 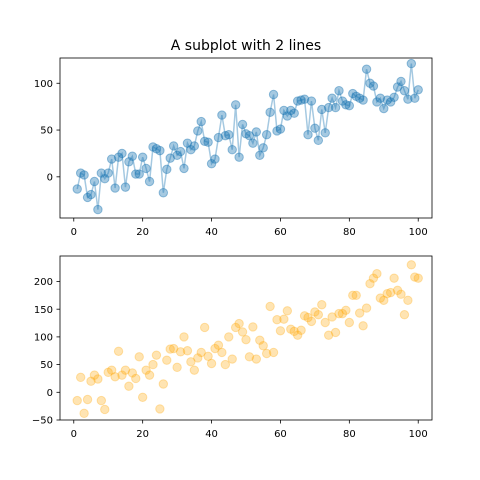 What do you see at coordinates (349, 232) in the screenshot?
I see `top-x-tick-label: 80` at bounding box center [349, 232].